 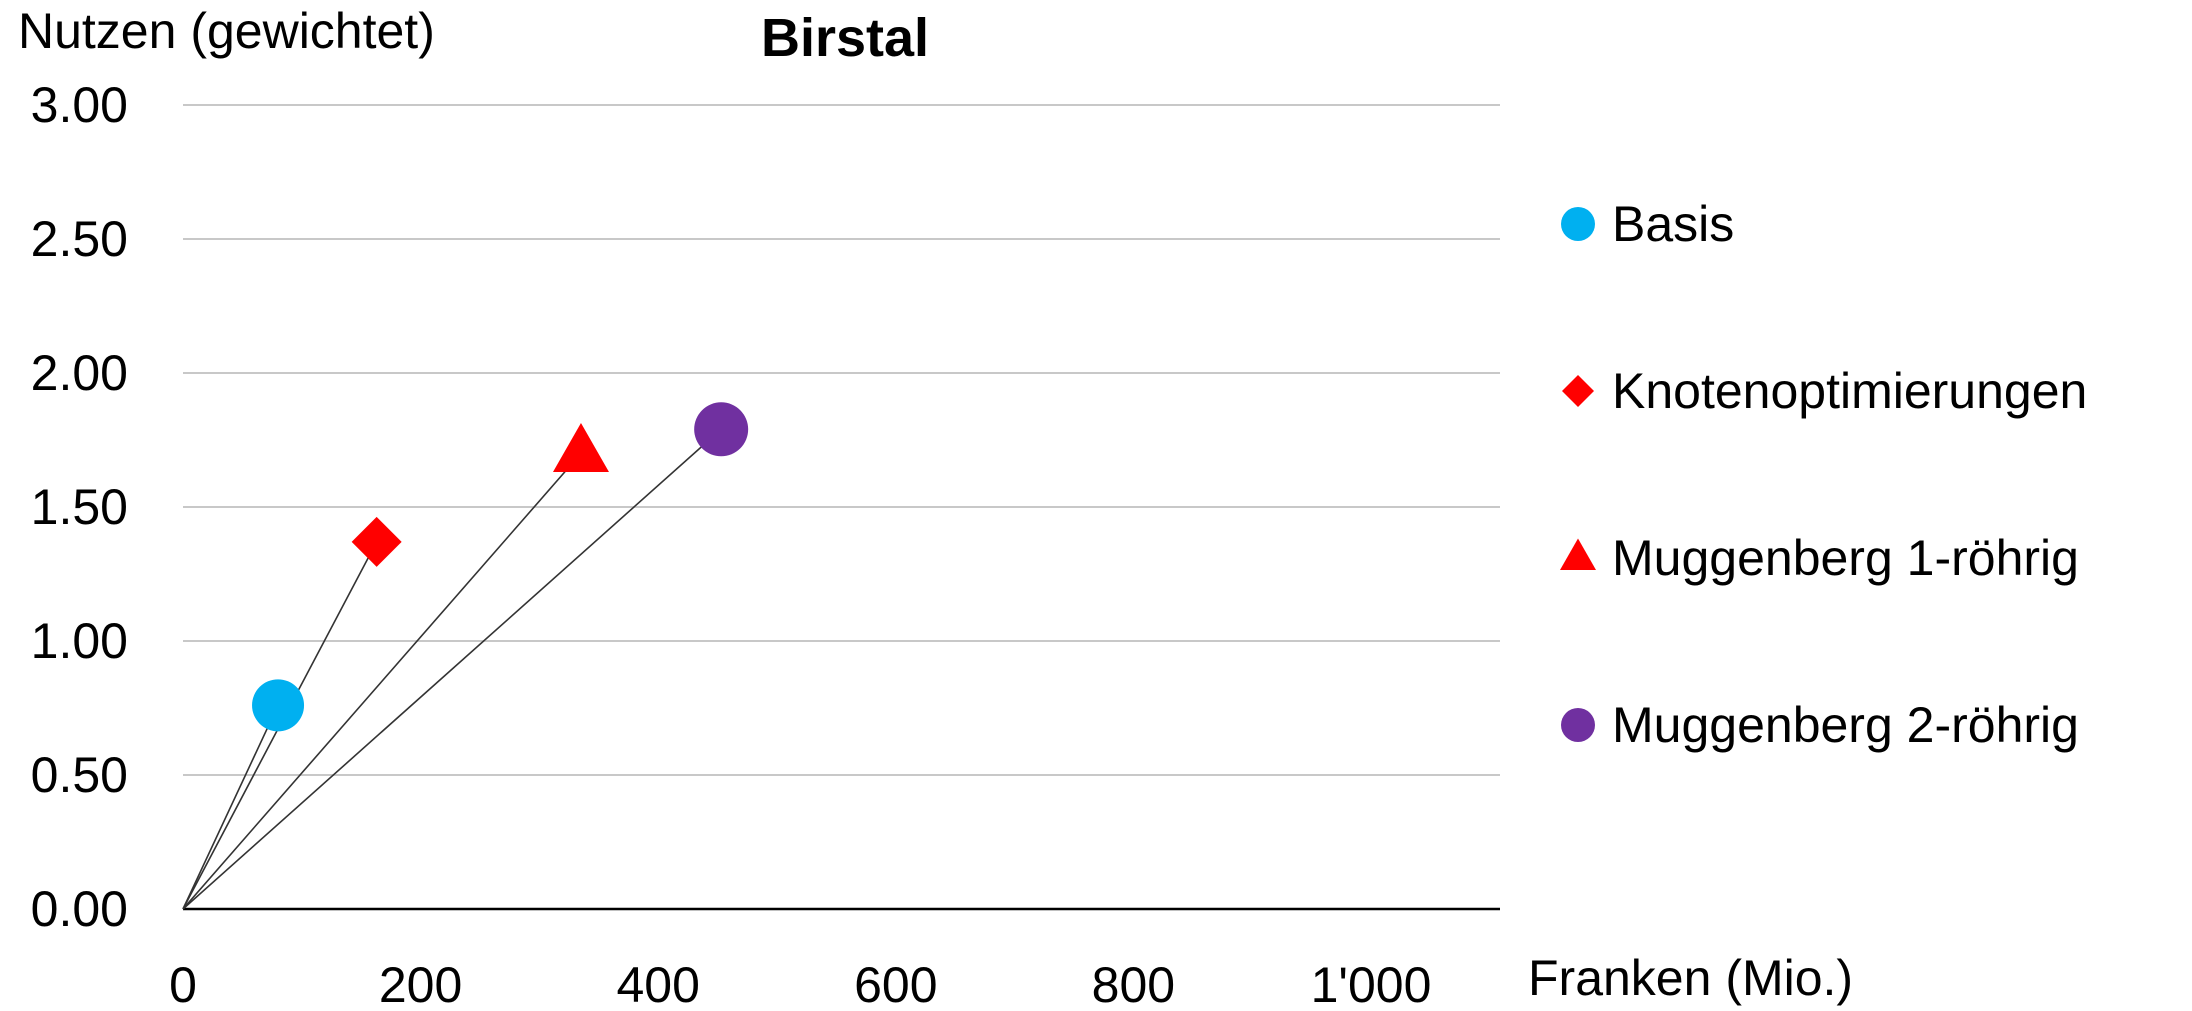 I want to click on legend-label: Muggenberg 2-röhrig, so click(x=1845, y=725).